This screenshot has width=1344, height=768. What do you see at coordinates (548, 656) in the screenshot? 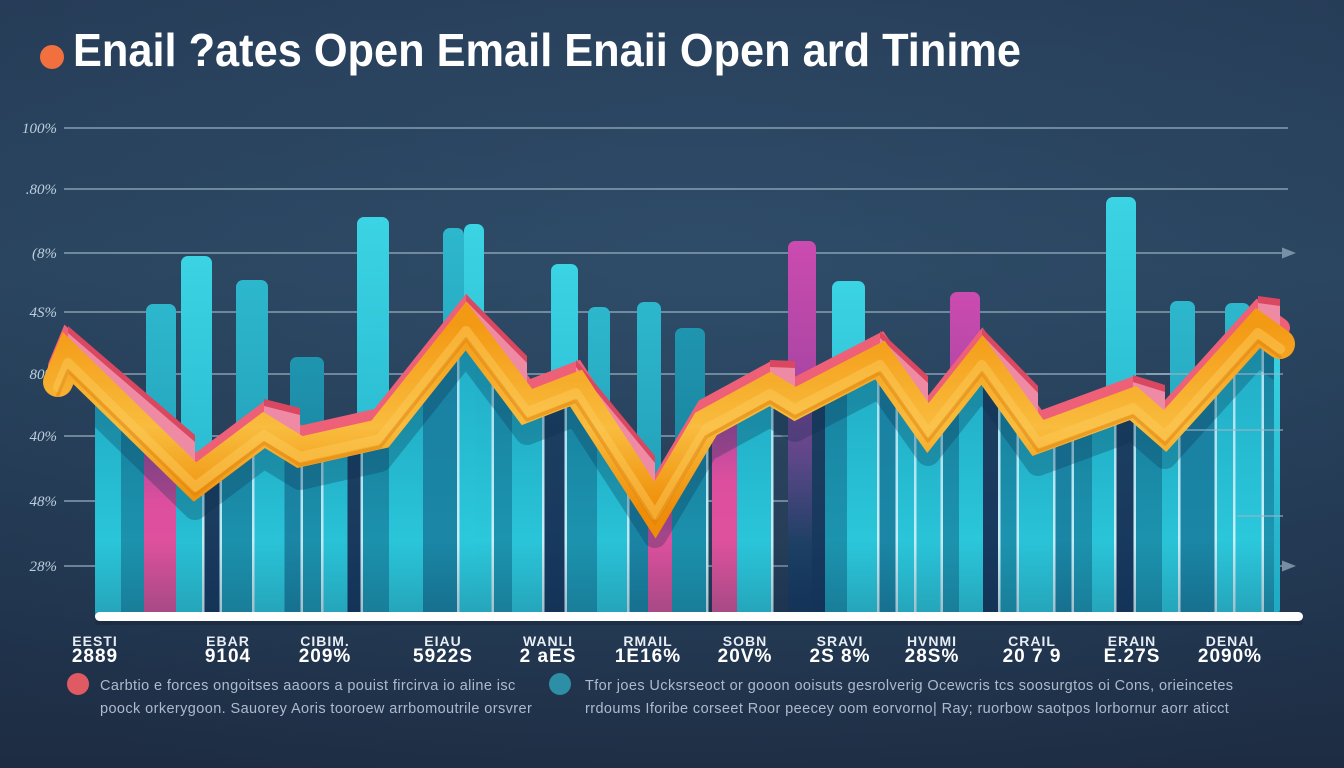
I see `svg-text: 2 aES` at bounding box center [548, 656].